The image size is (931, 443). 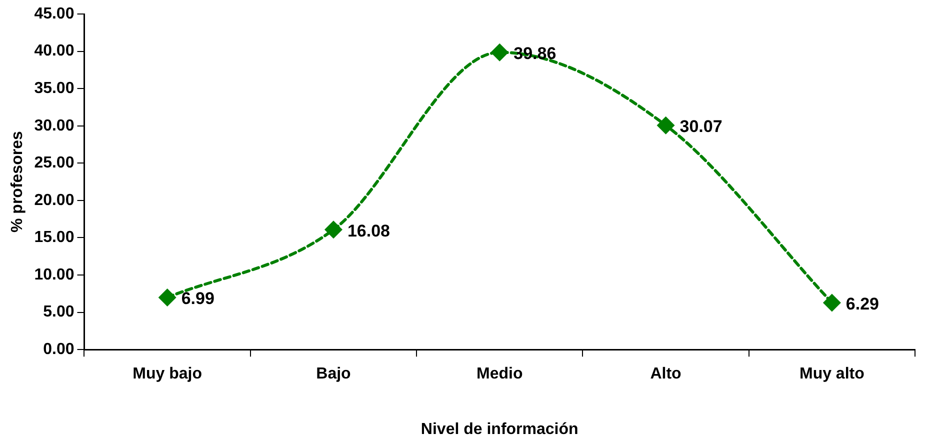 I want to click on y-tick-label: 35.00, so click(x=54, y=88).